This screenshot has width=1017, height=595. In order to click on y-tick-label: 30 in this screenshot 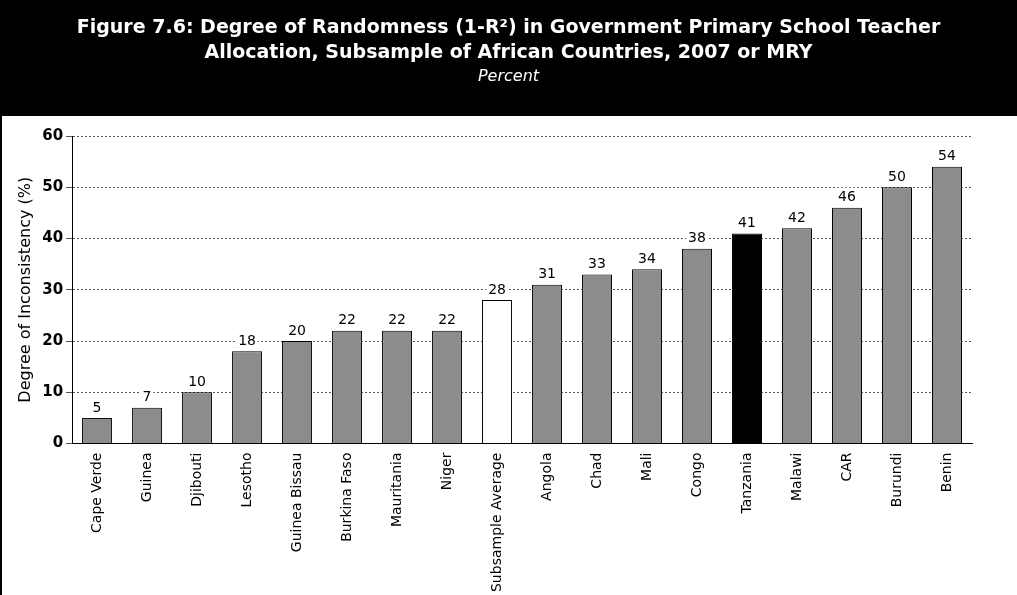, I will do `click(53, 288)`.